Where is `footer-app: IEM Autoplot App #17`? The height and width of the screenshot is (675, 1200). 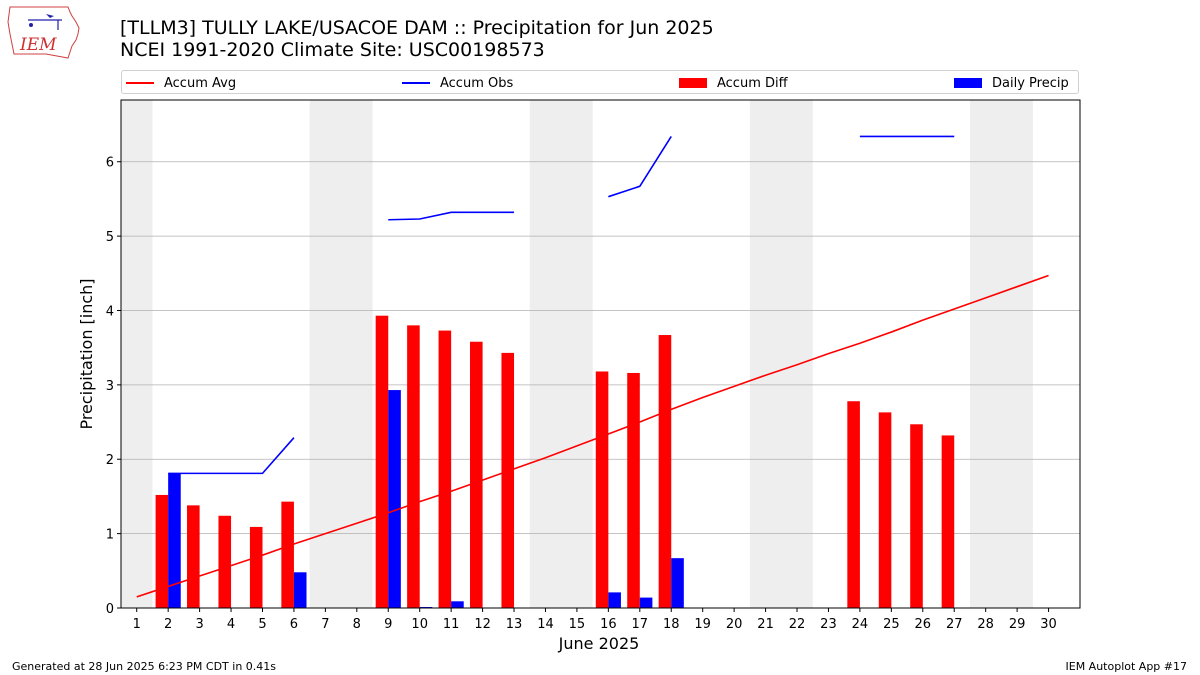
footer-app: IEM Autoplot App #17 is located at coordinates (1126, 666).